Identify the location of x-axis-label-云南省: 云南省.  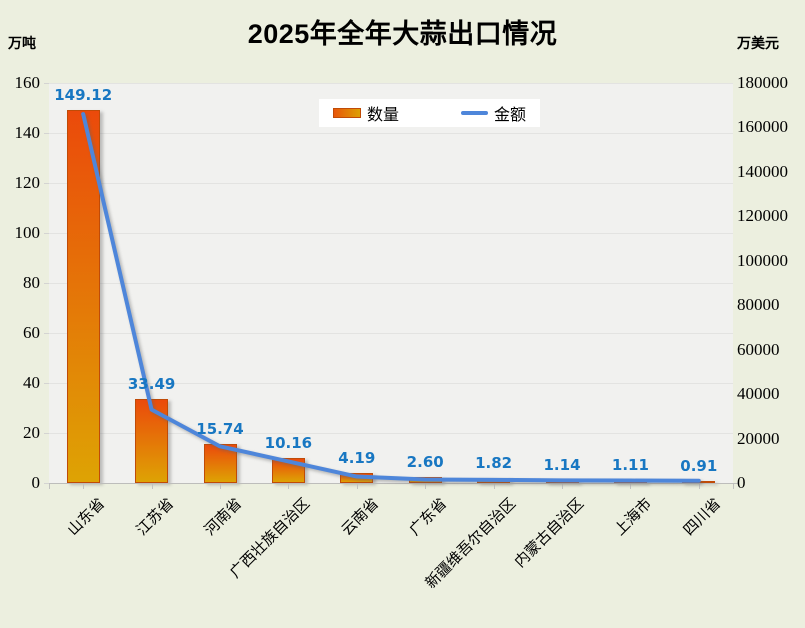
(360, 517).